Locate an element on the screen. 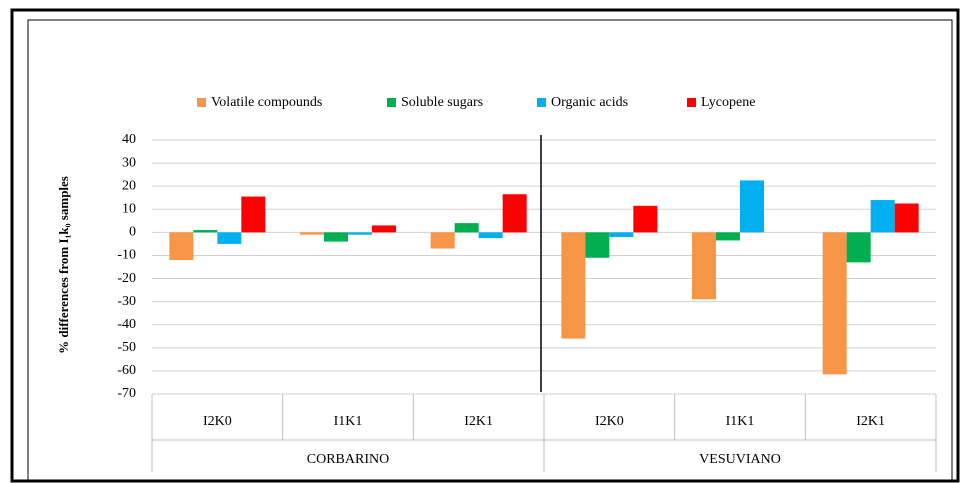 This screenshot has height=483, width=965. y-tick-label: -20 is located at coordinates (126, 278).